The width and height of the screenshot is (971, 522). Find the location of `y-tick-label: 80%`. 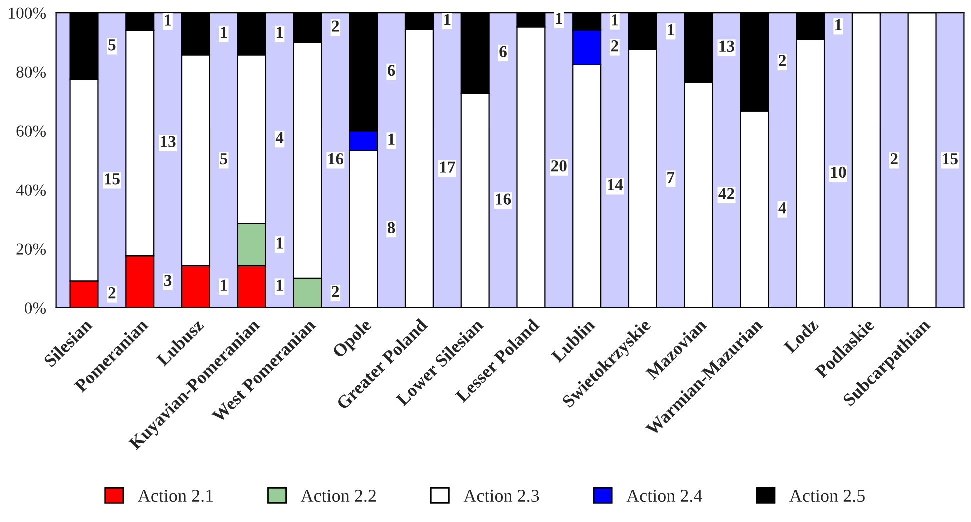

y-tick-label: 80% is located at coordinates (31, 72).